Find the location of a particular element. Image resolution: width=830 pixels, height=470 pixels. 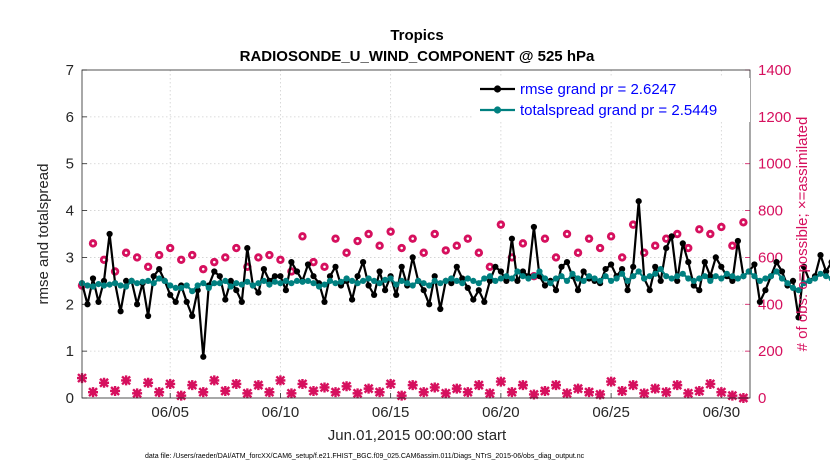

legend-spread-label: totalspread grand pr = 2.5449 is located at coordinates (618, 110).